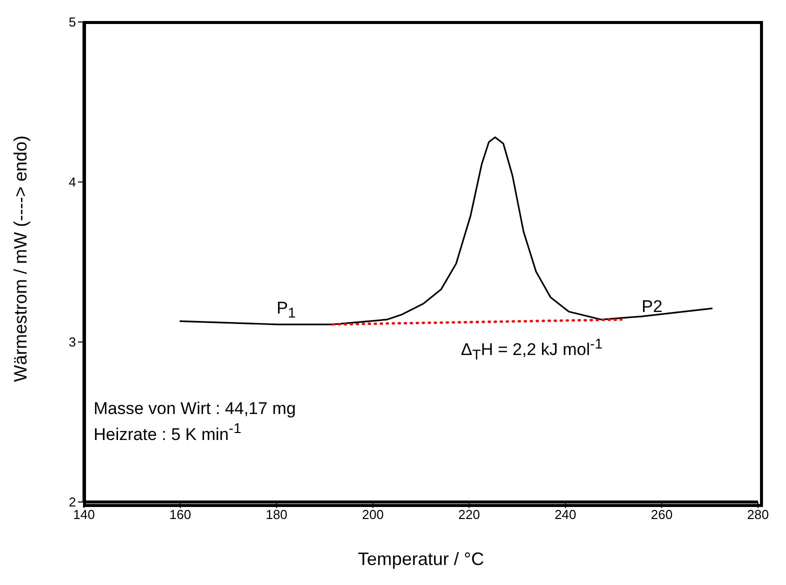  What do you see at coordinates (661, 514) in the screenshot?
I see `x-tick-label: 260` at bounding box center [661, 514].